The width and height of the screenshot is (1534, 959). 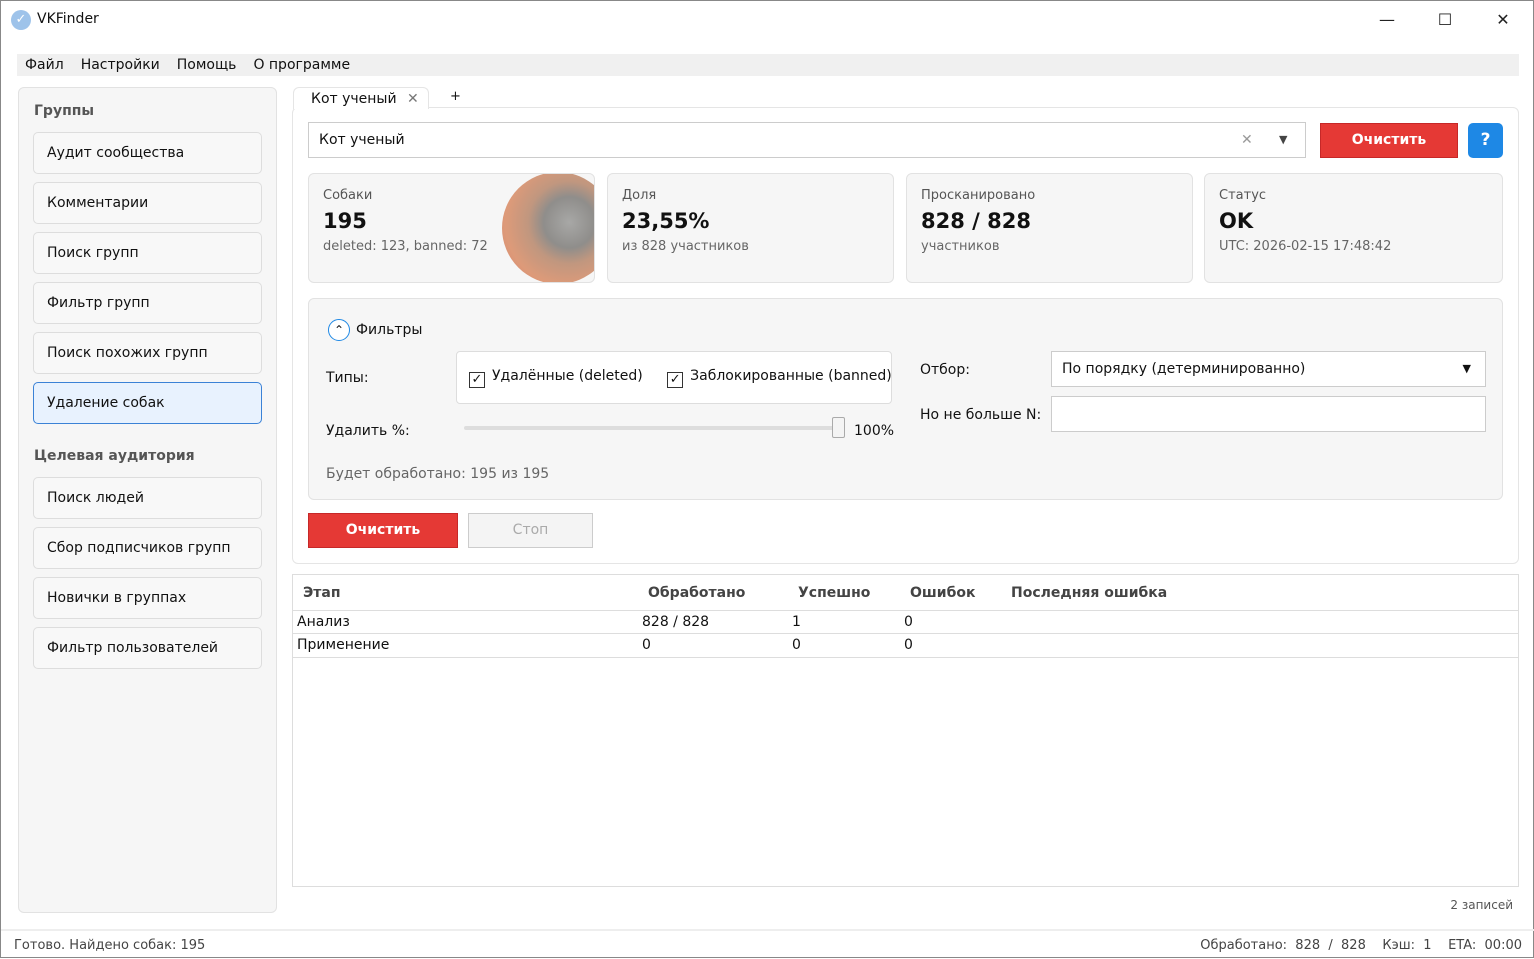 I want to click on clear-button: Очистить, so click(x=383, y=530).